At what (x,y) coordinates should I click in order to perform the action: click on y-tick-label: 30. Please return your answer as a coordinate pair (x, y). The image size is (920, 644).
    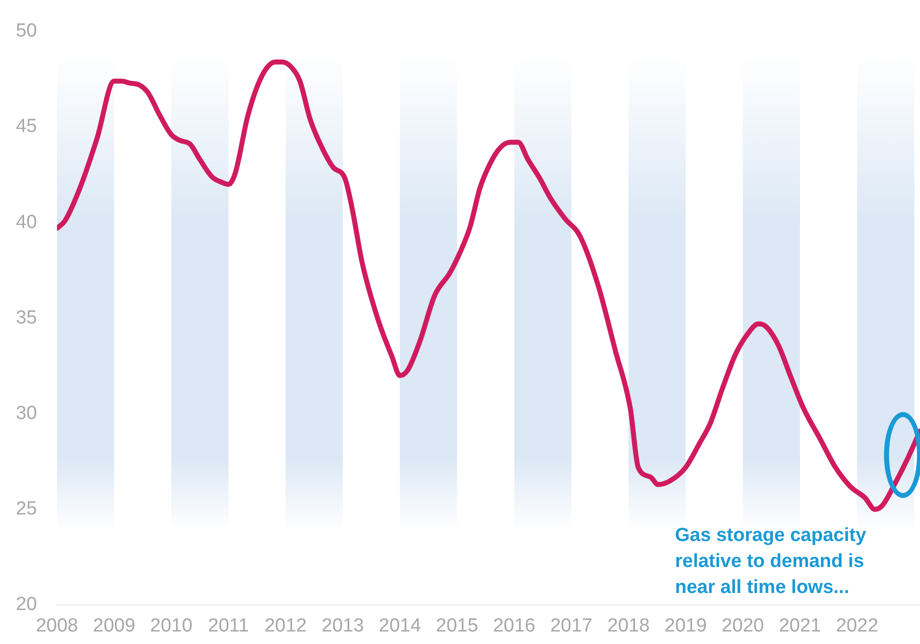
    Looking at the image, I should click on (26, 413).